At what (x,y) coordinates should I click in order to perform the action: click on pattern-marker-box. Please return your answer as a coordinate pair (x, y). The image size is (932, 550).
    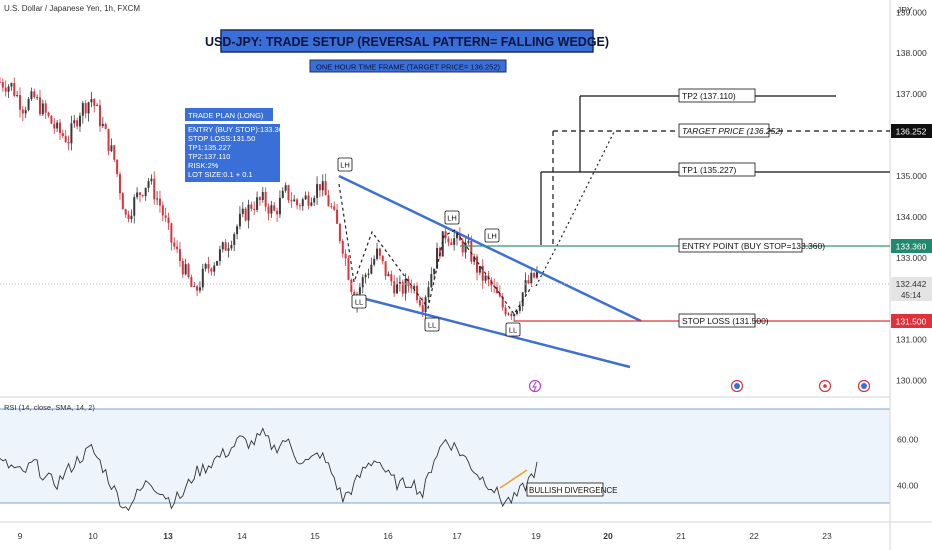
    Looking at the image, I should click on (359, 301).